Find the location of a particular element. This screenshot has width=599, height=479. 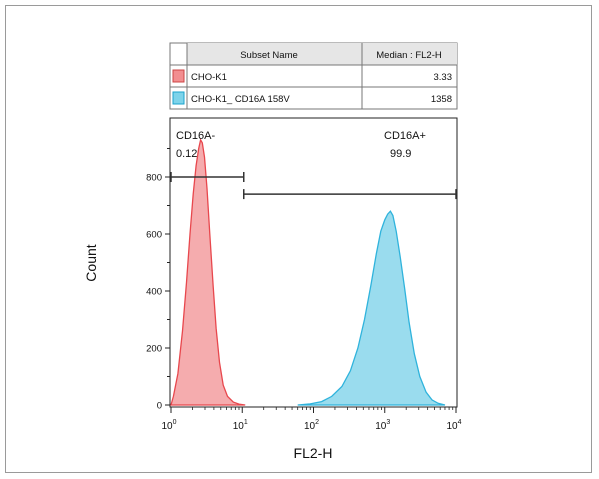

gate-value-cd16a-neg: 0.12 is located at coordinates (186, 154).